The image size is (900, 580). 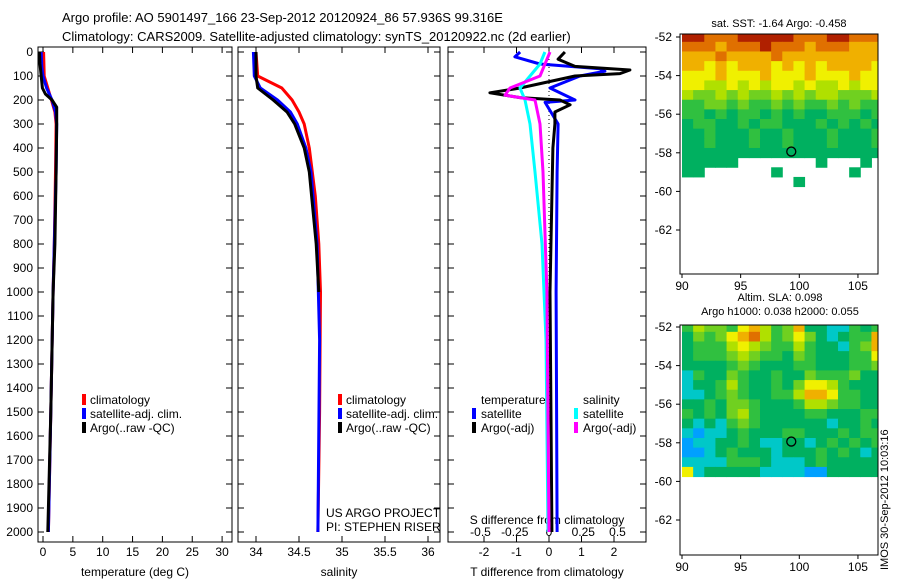 I want to click on y-tick-label: 500, so click(x=23, y=172).